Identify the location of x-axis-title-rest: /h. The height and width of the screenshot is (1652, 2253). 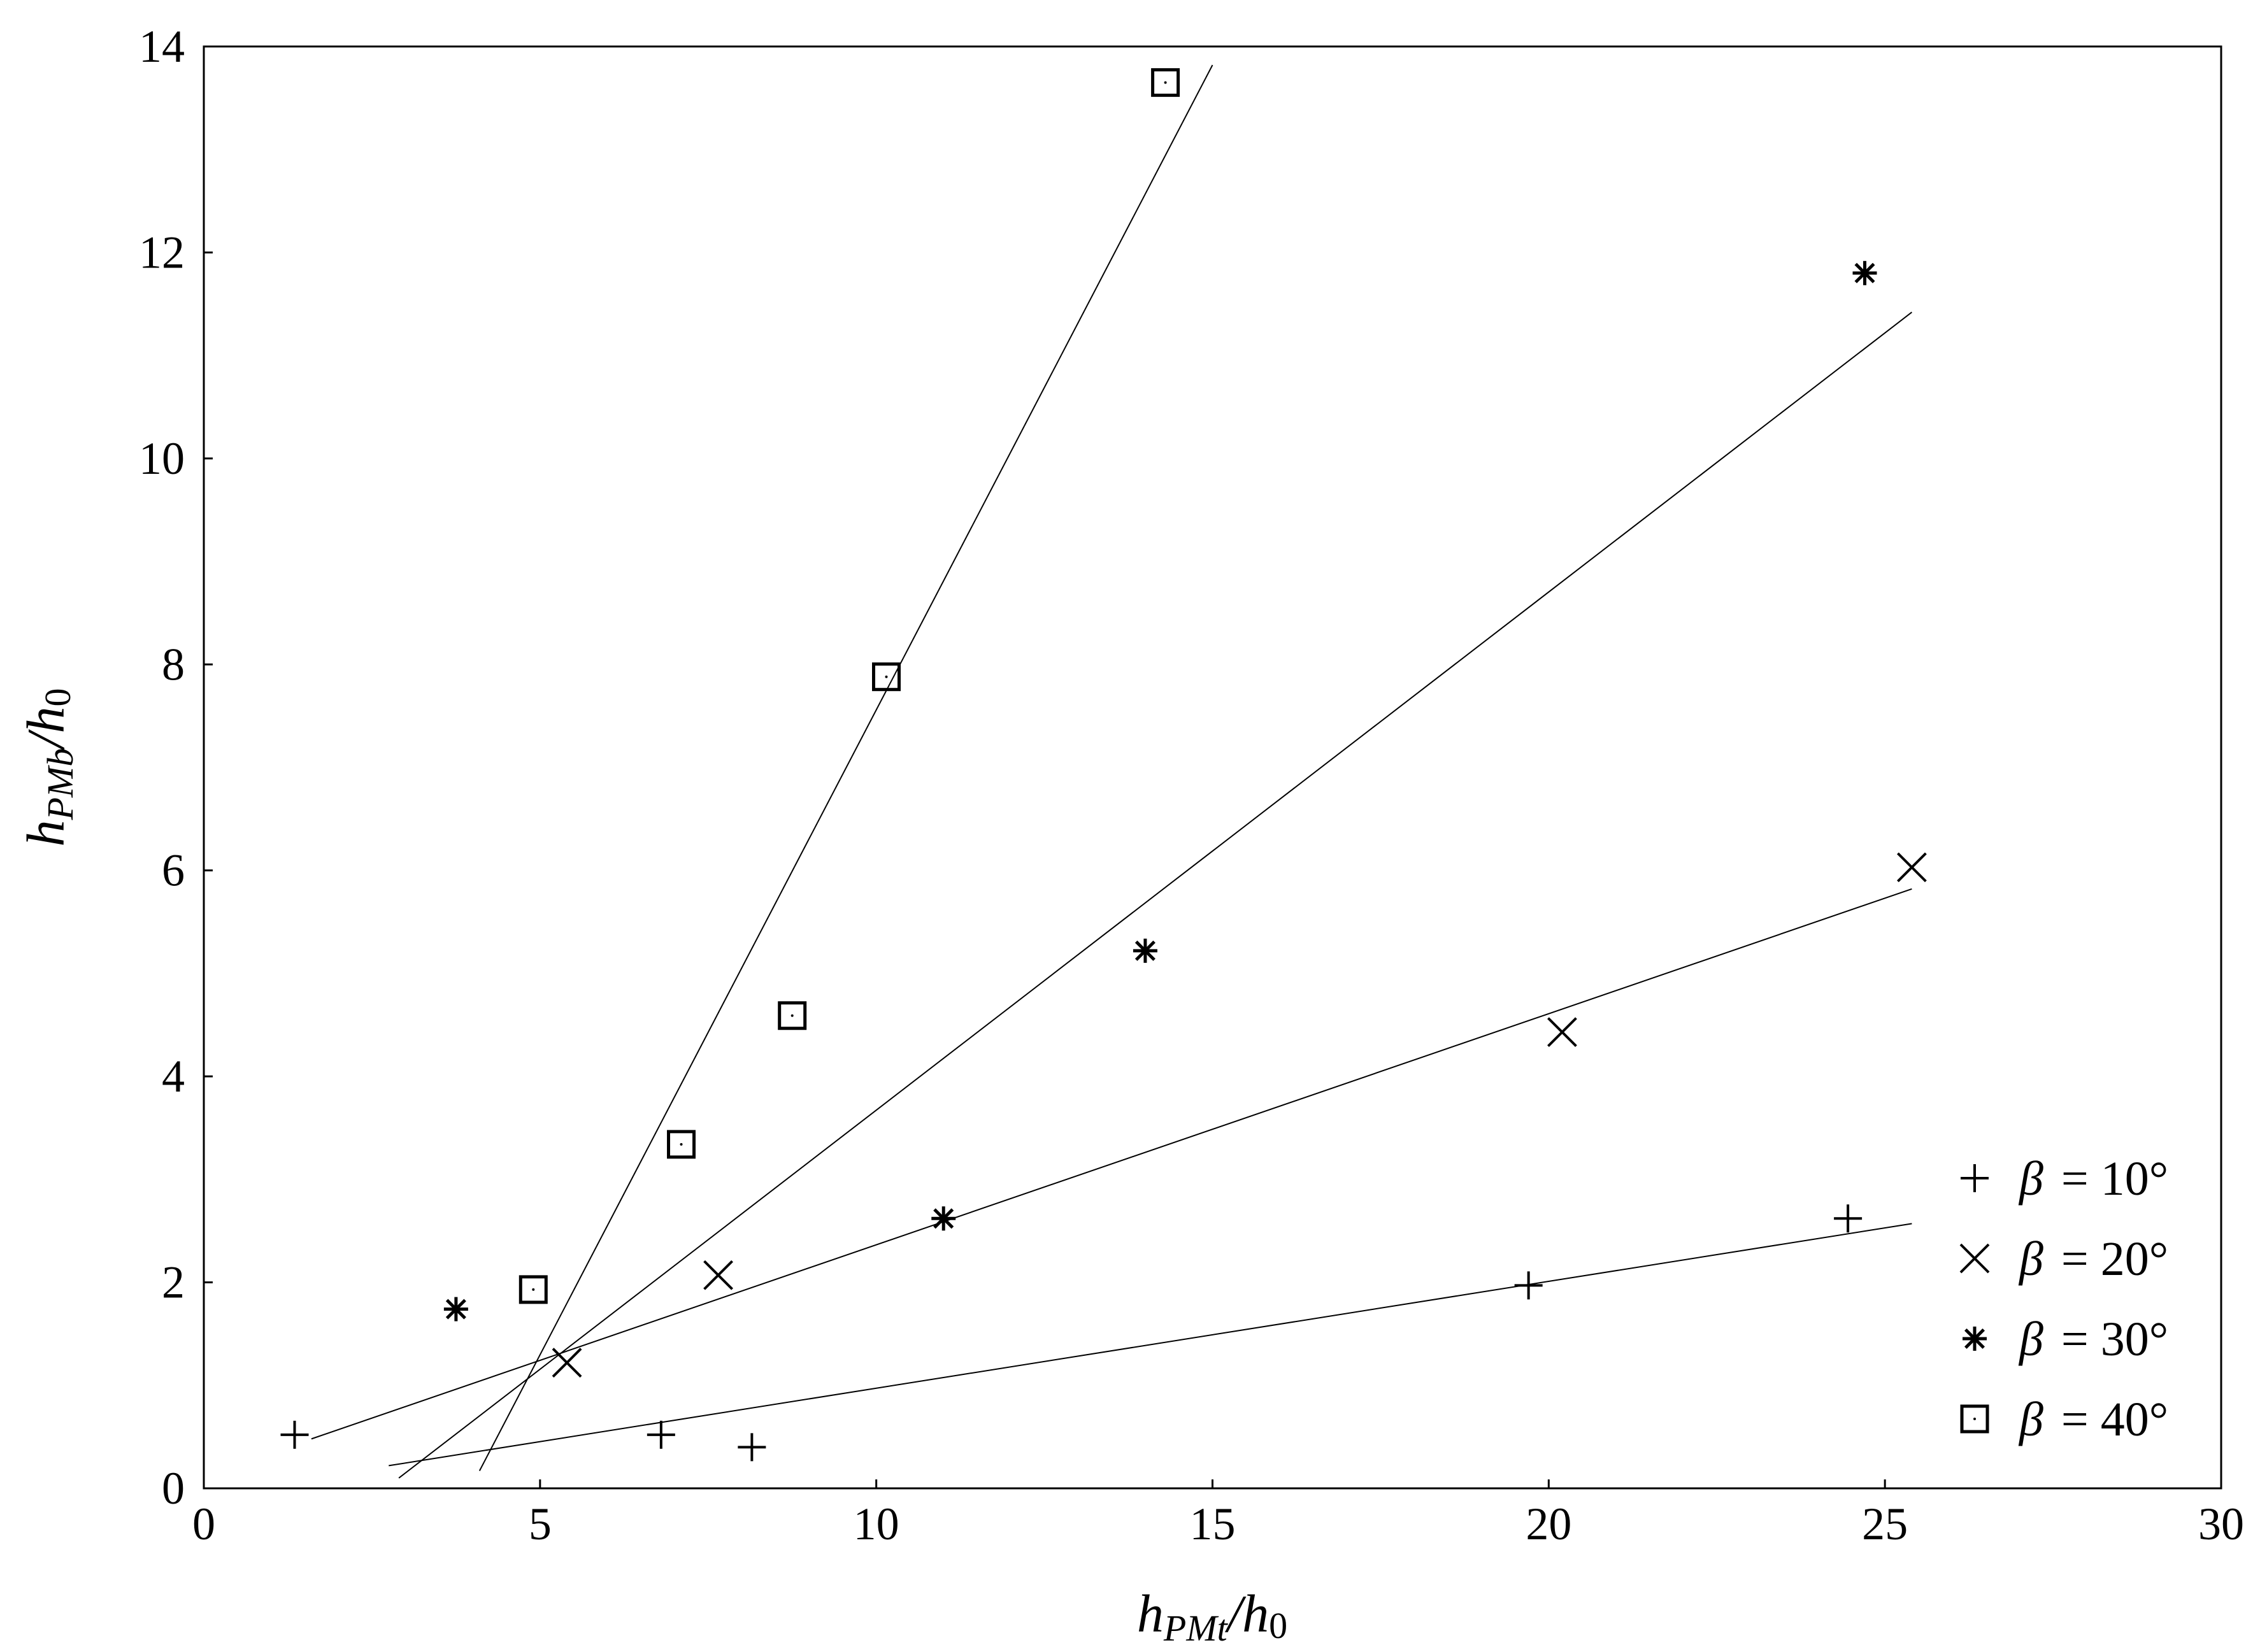
(1247, 1614).